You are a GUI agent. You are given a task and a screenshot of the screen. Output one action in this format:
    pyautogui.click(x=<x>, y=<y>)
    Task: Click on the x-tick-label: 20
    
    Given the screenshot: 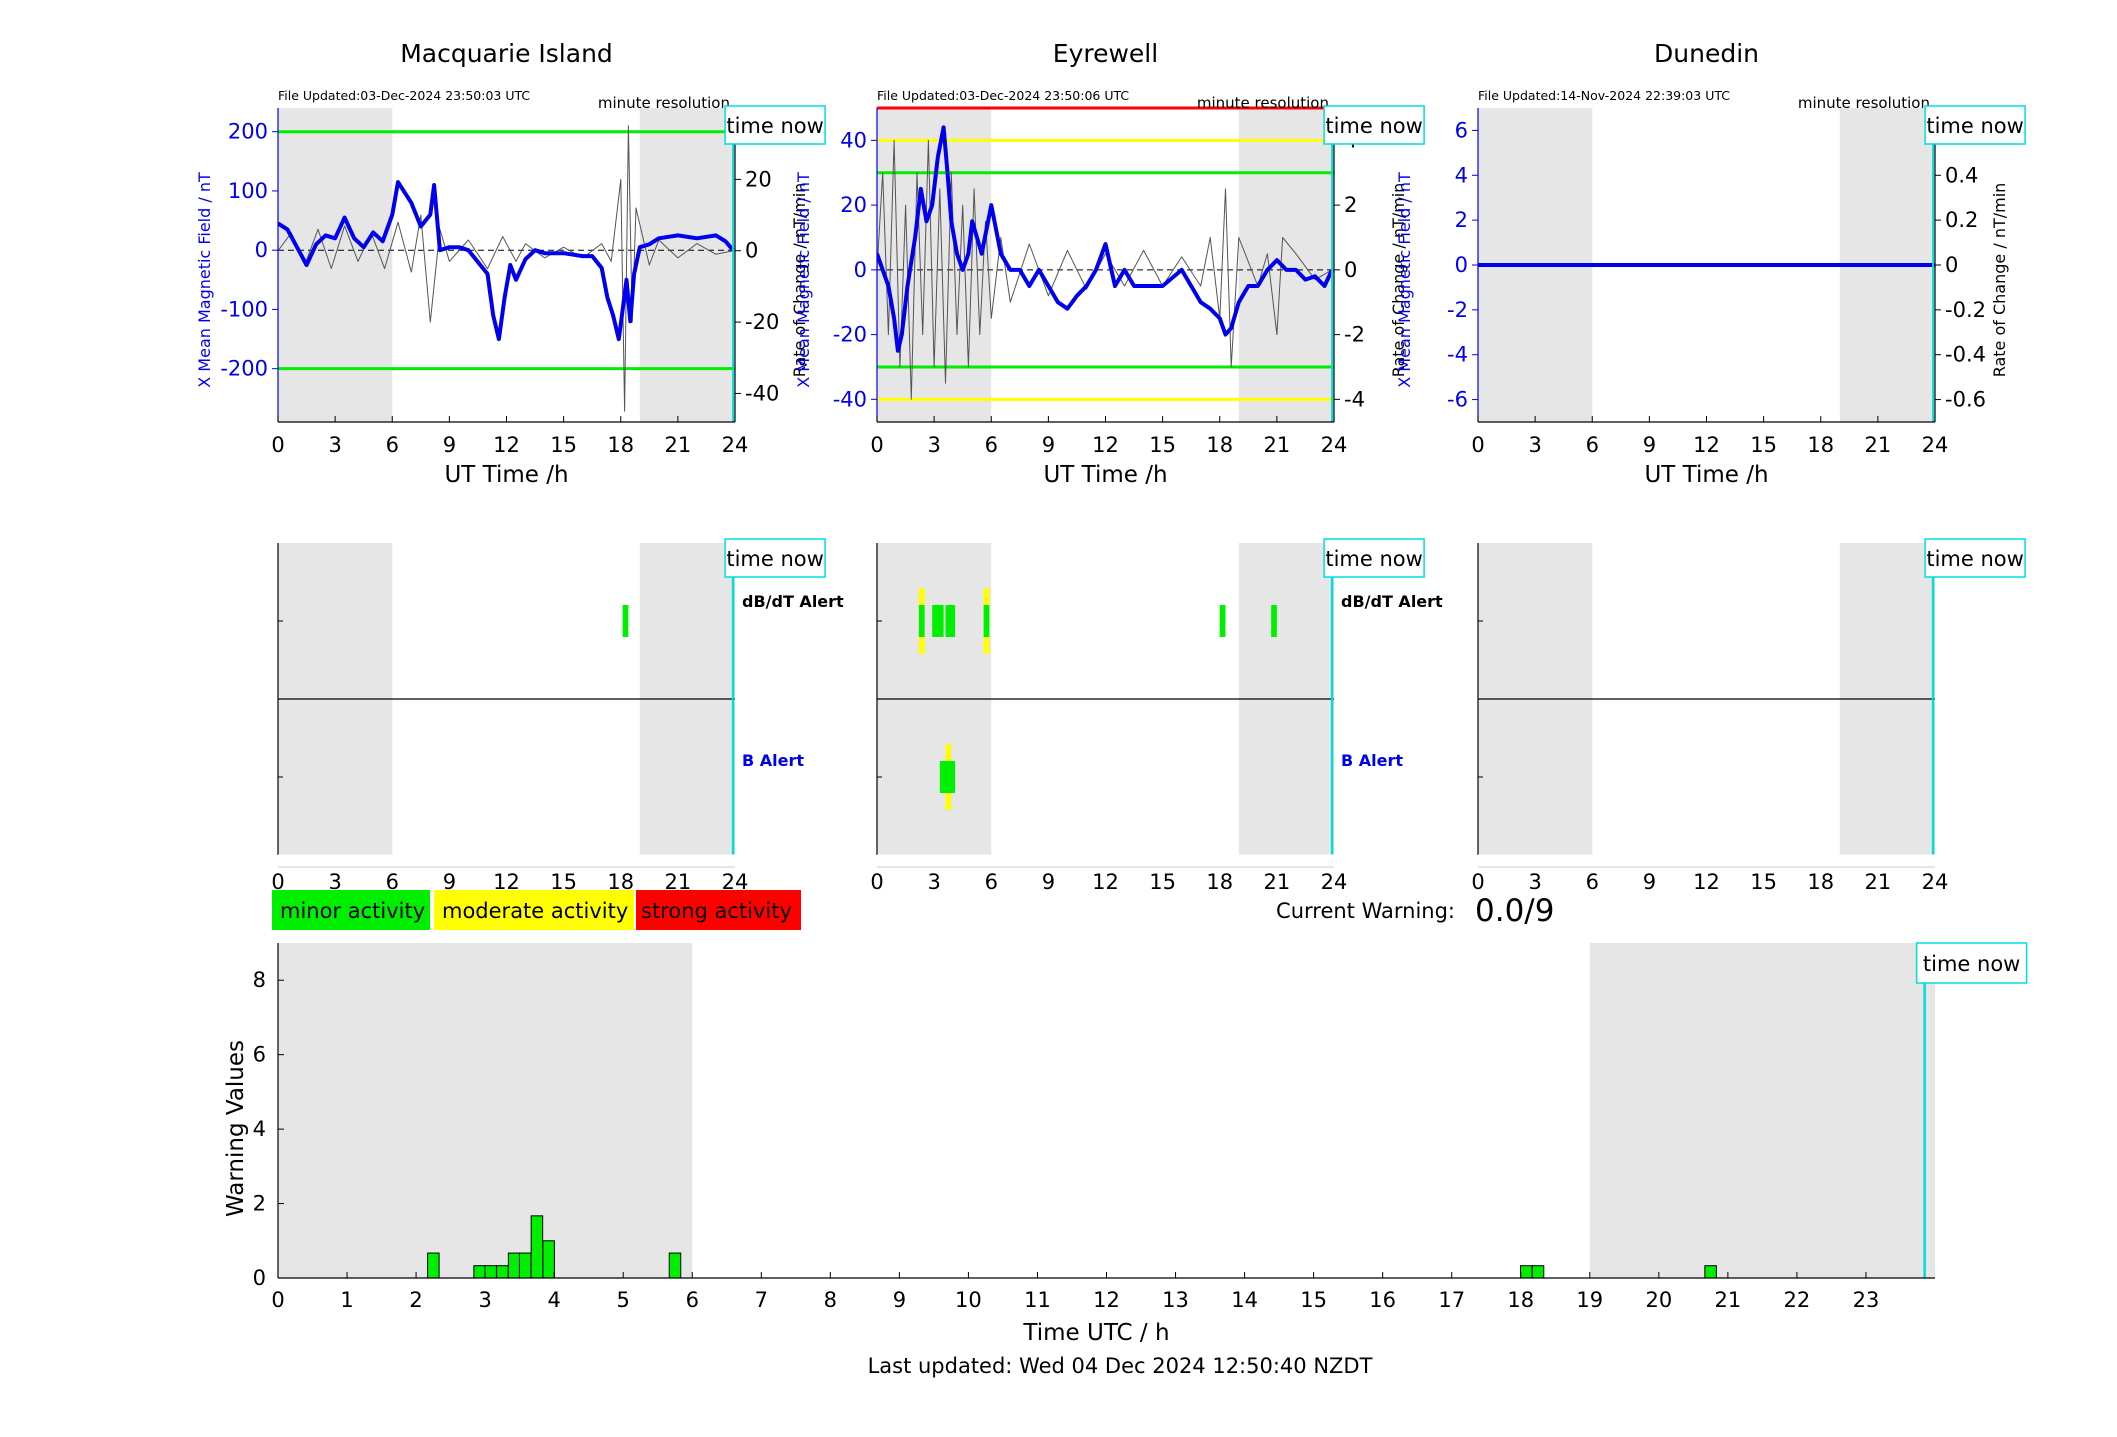 What is the action you would take?
    pyautogui.click(x=1658, y=1300)
    